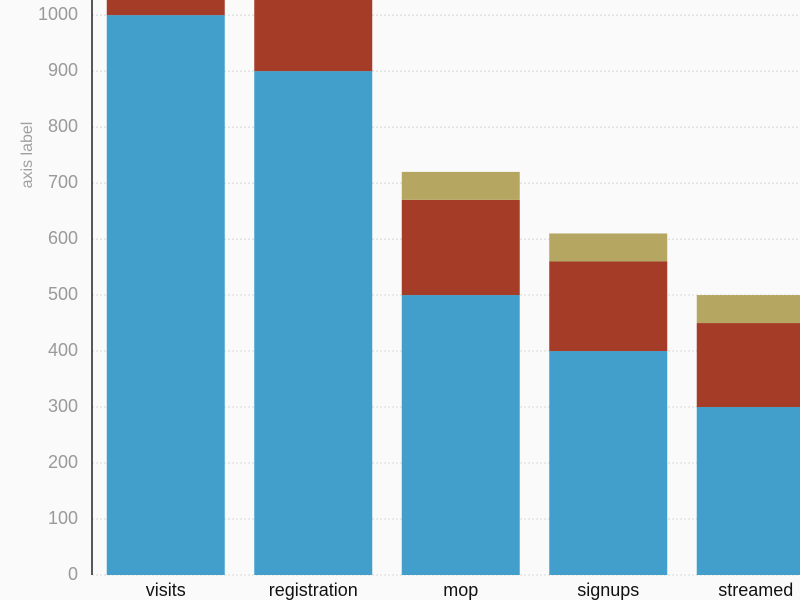 The height and width of the screenshot is (600, 800). What do you see at coordinates (63, 182) in the screenshot?
I see `y-tick-label: 700` at bounding box center [63, 182].